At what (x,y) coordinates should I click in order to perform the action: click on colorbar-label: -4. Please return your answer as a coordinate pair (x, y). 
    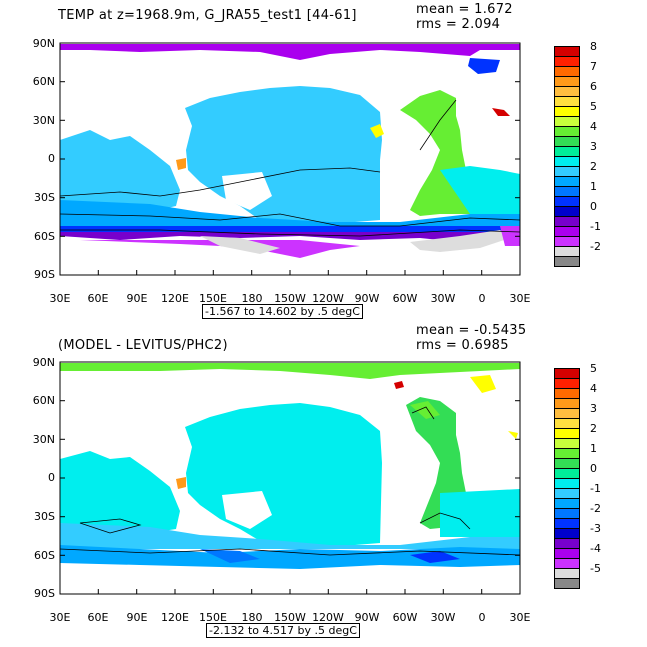
    Looking at the image, I should click on (595, 548).